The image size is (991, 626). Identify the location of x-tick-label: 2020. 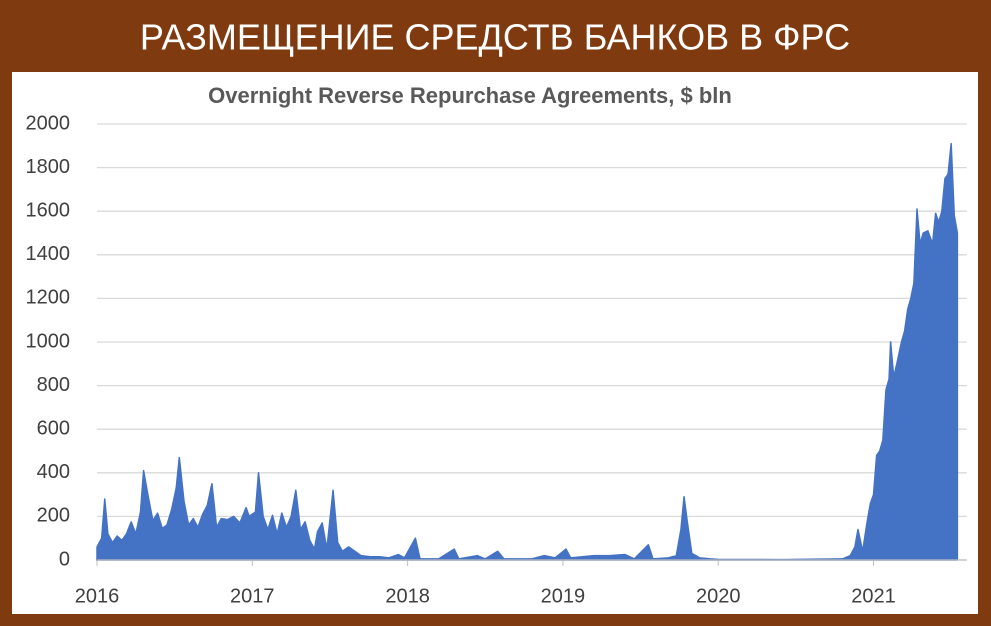
(718, 596).